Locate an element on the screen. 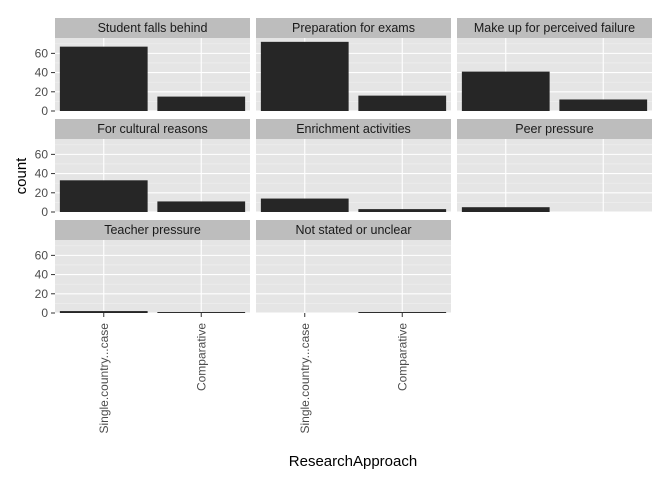  facet-panel: Peer pressure is located at coordinates (554, 166).